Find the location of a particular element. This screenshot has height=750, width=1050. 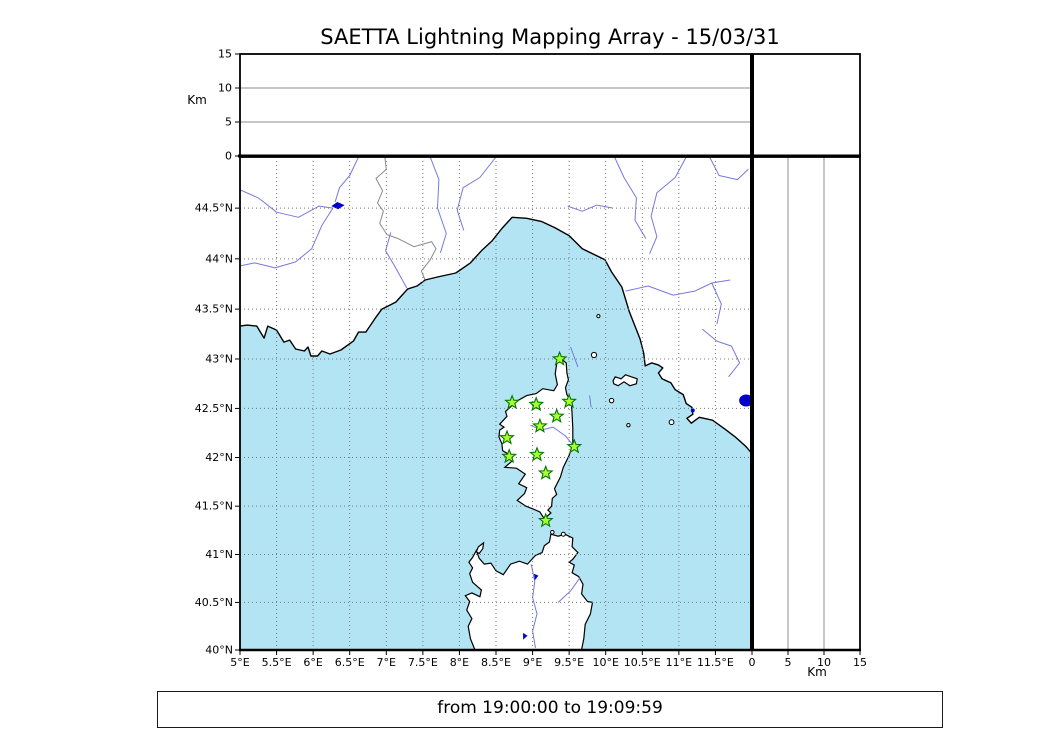

lat-tick-label: 41°N is located at coordinates (219, 554).